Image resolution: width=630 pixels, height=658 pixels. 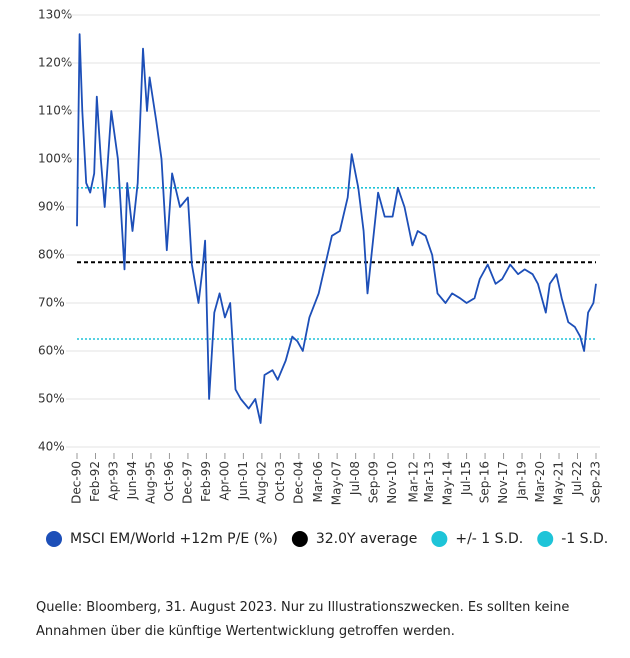 I want to click on x-tick-label: Feb-99, so click(x=206, y=481).